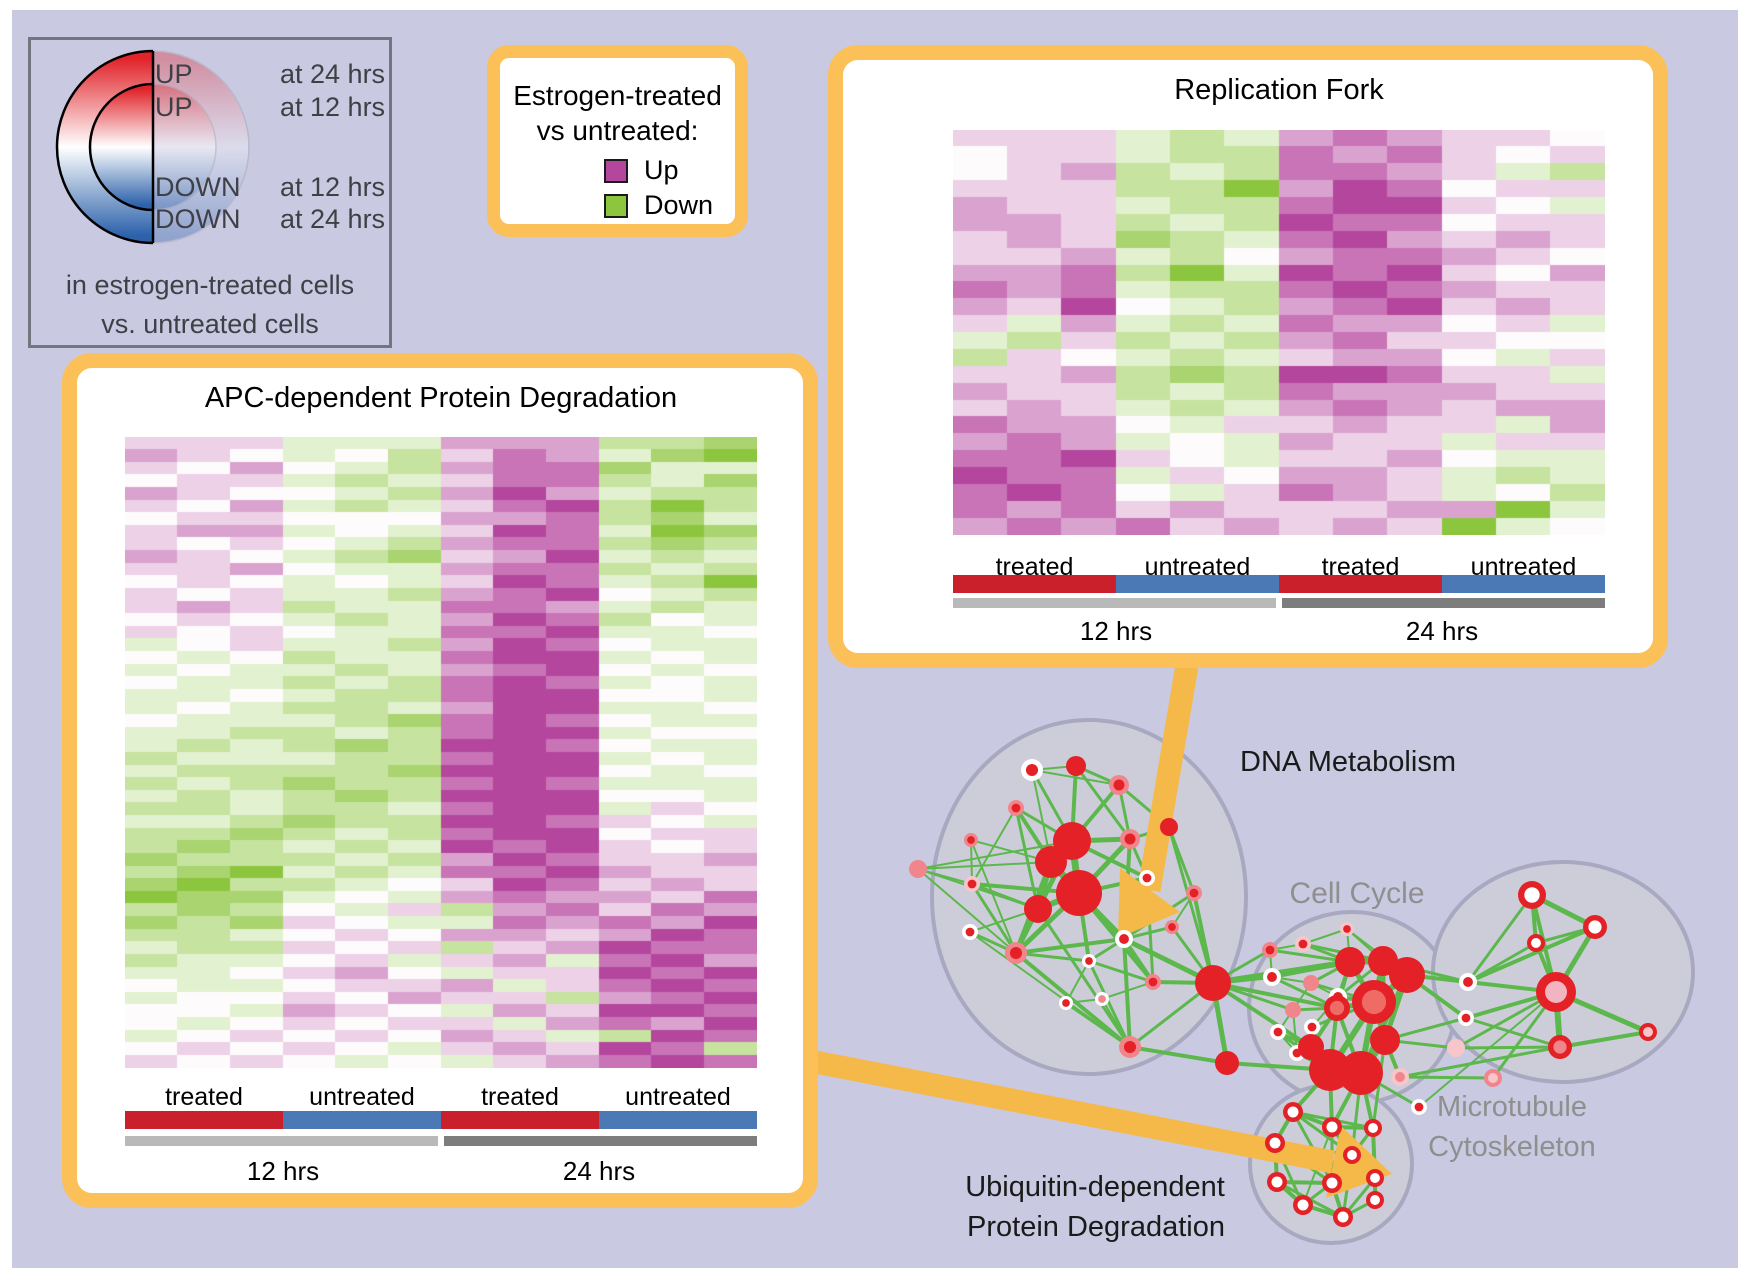 Image resolution: width=1750 pixels, height=1279 pixels. Describe the element at coordinates (120, 147) in the screenshot. I see `inner-circle-solid` at that location.